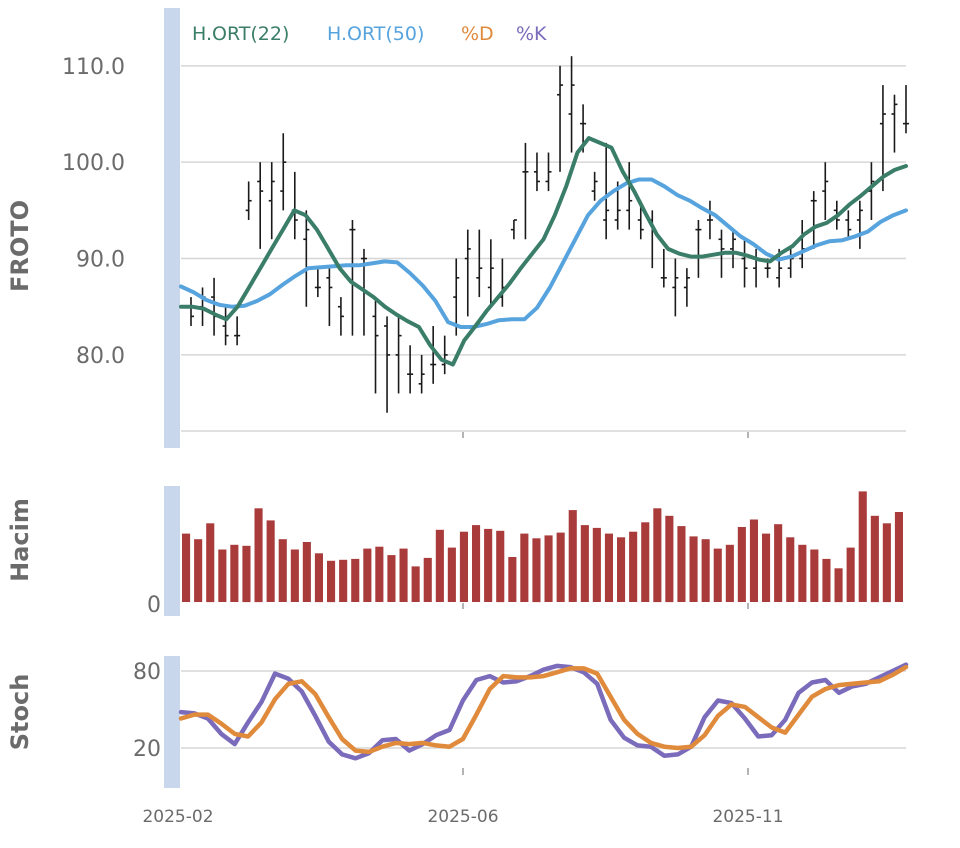 This screenshot has width=960, height=848. What do you see at coordinates (93, 67) in the screenshot?
I see `price-y-tick-label: 110.0` at bounding box center [93, 67].